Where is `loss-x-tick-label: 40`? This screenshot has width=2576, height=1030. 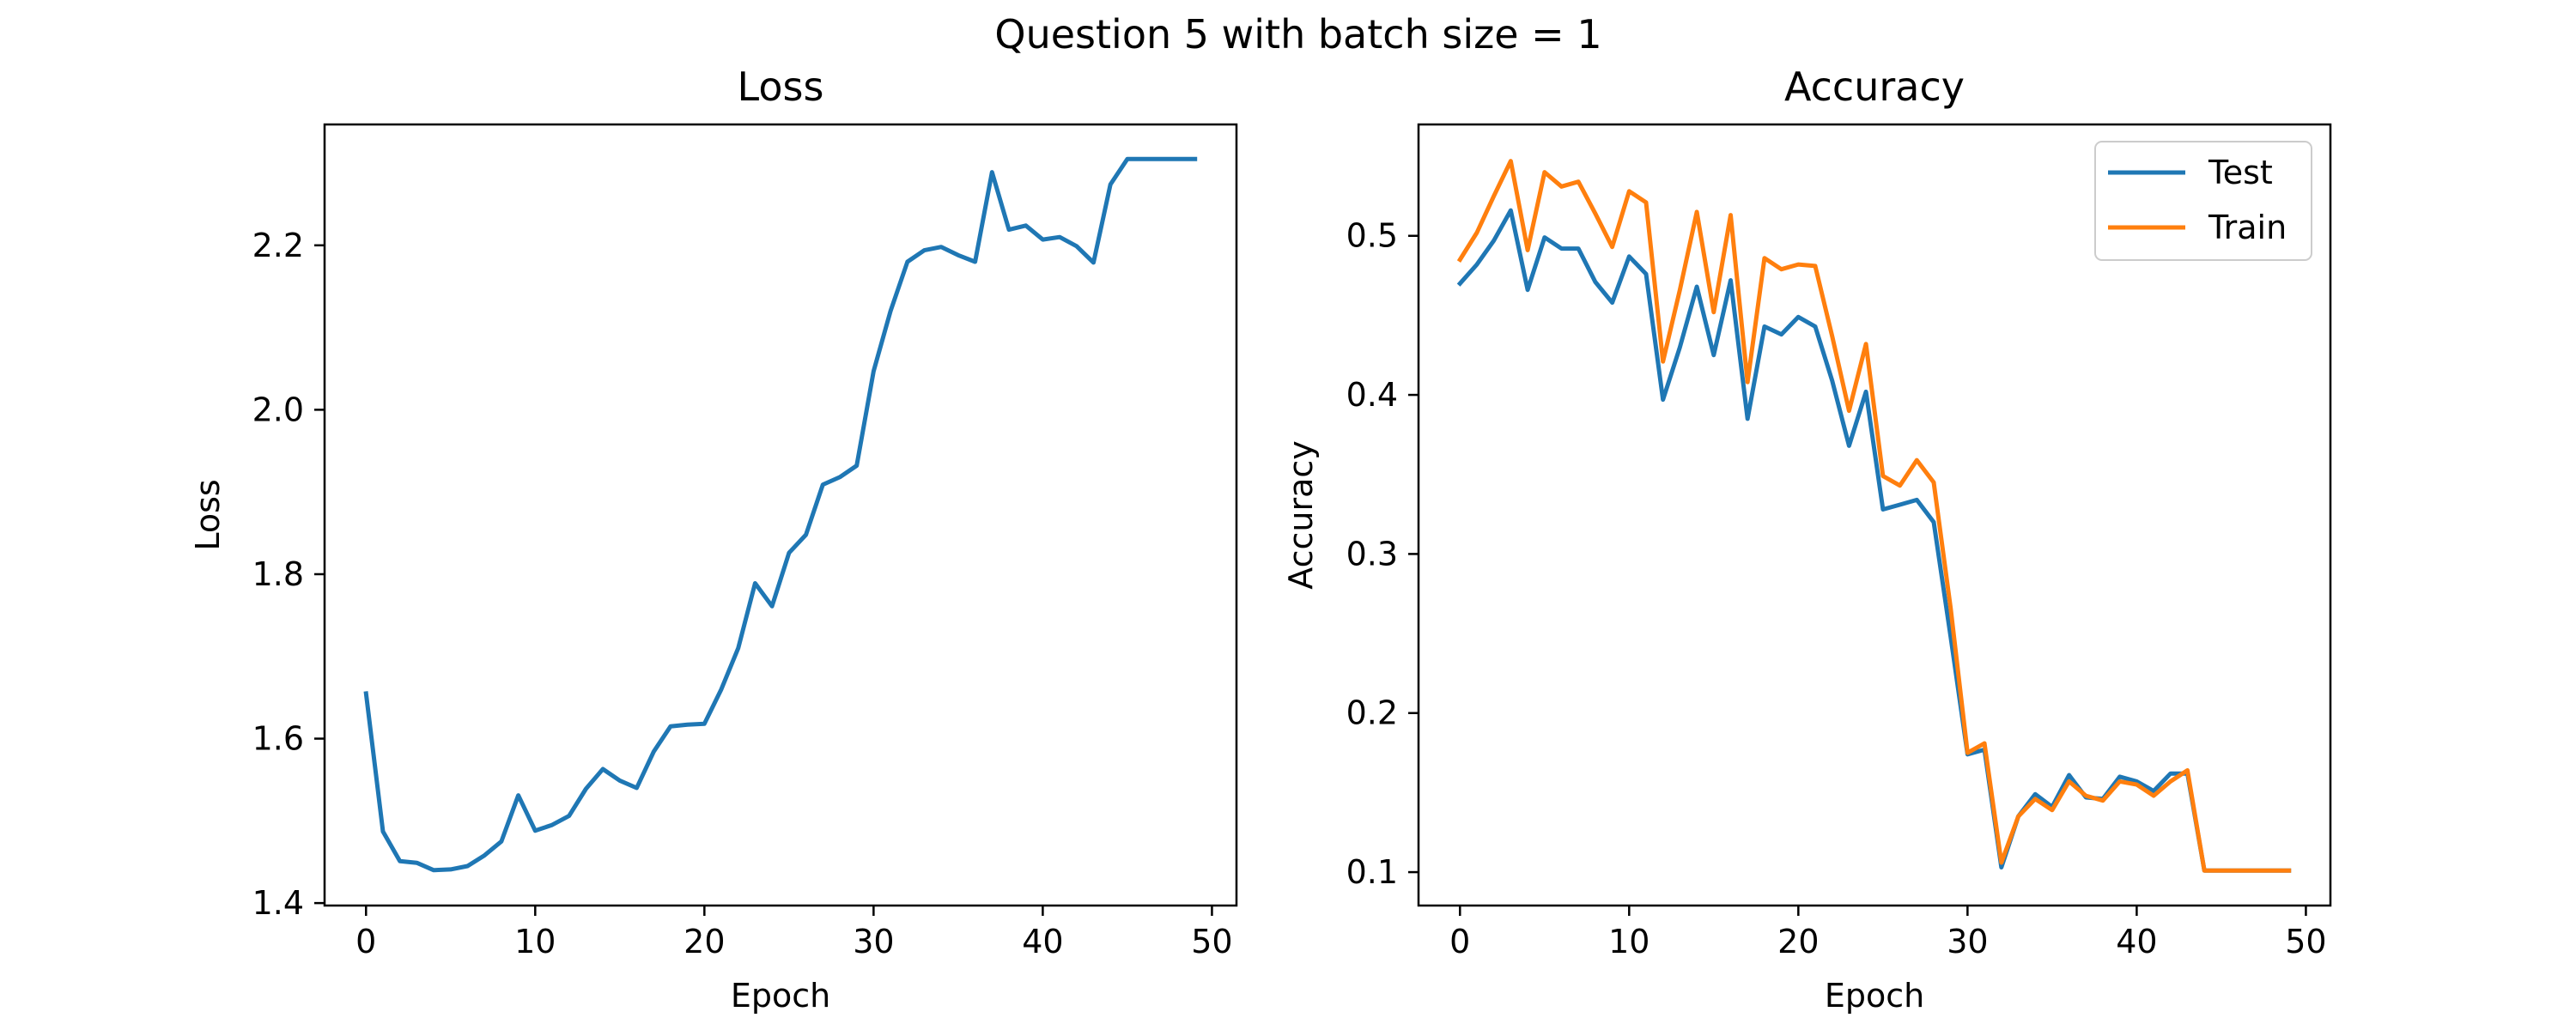
loss-x-tick-label: 40 is located at coordinates (1042, 941).